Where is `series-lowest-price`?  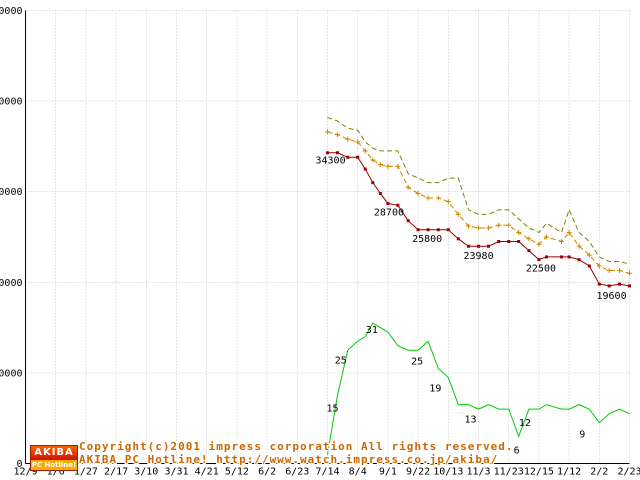
series-lowest-price is located at coordinates (478, 219).